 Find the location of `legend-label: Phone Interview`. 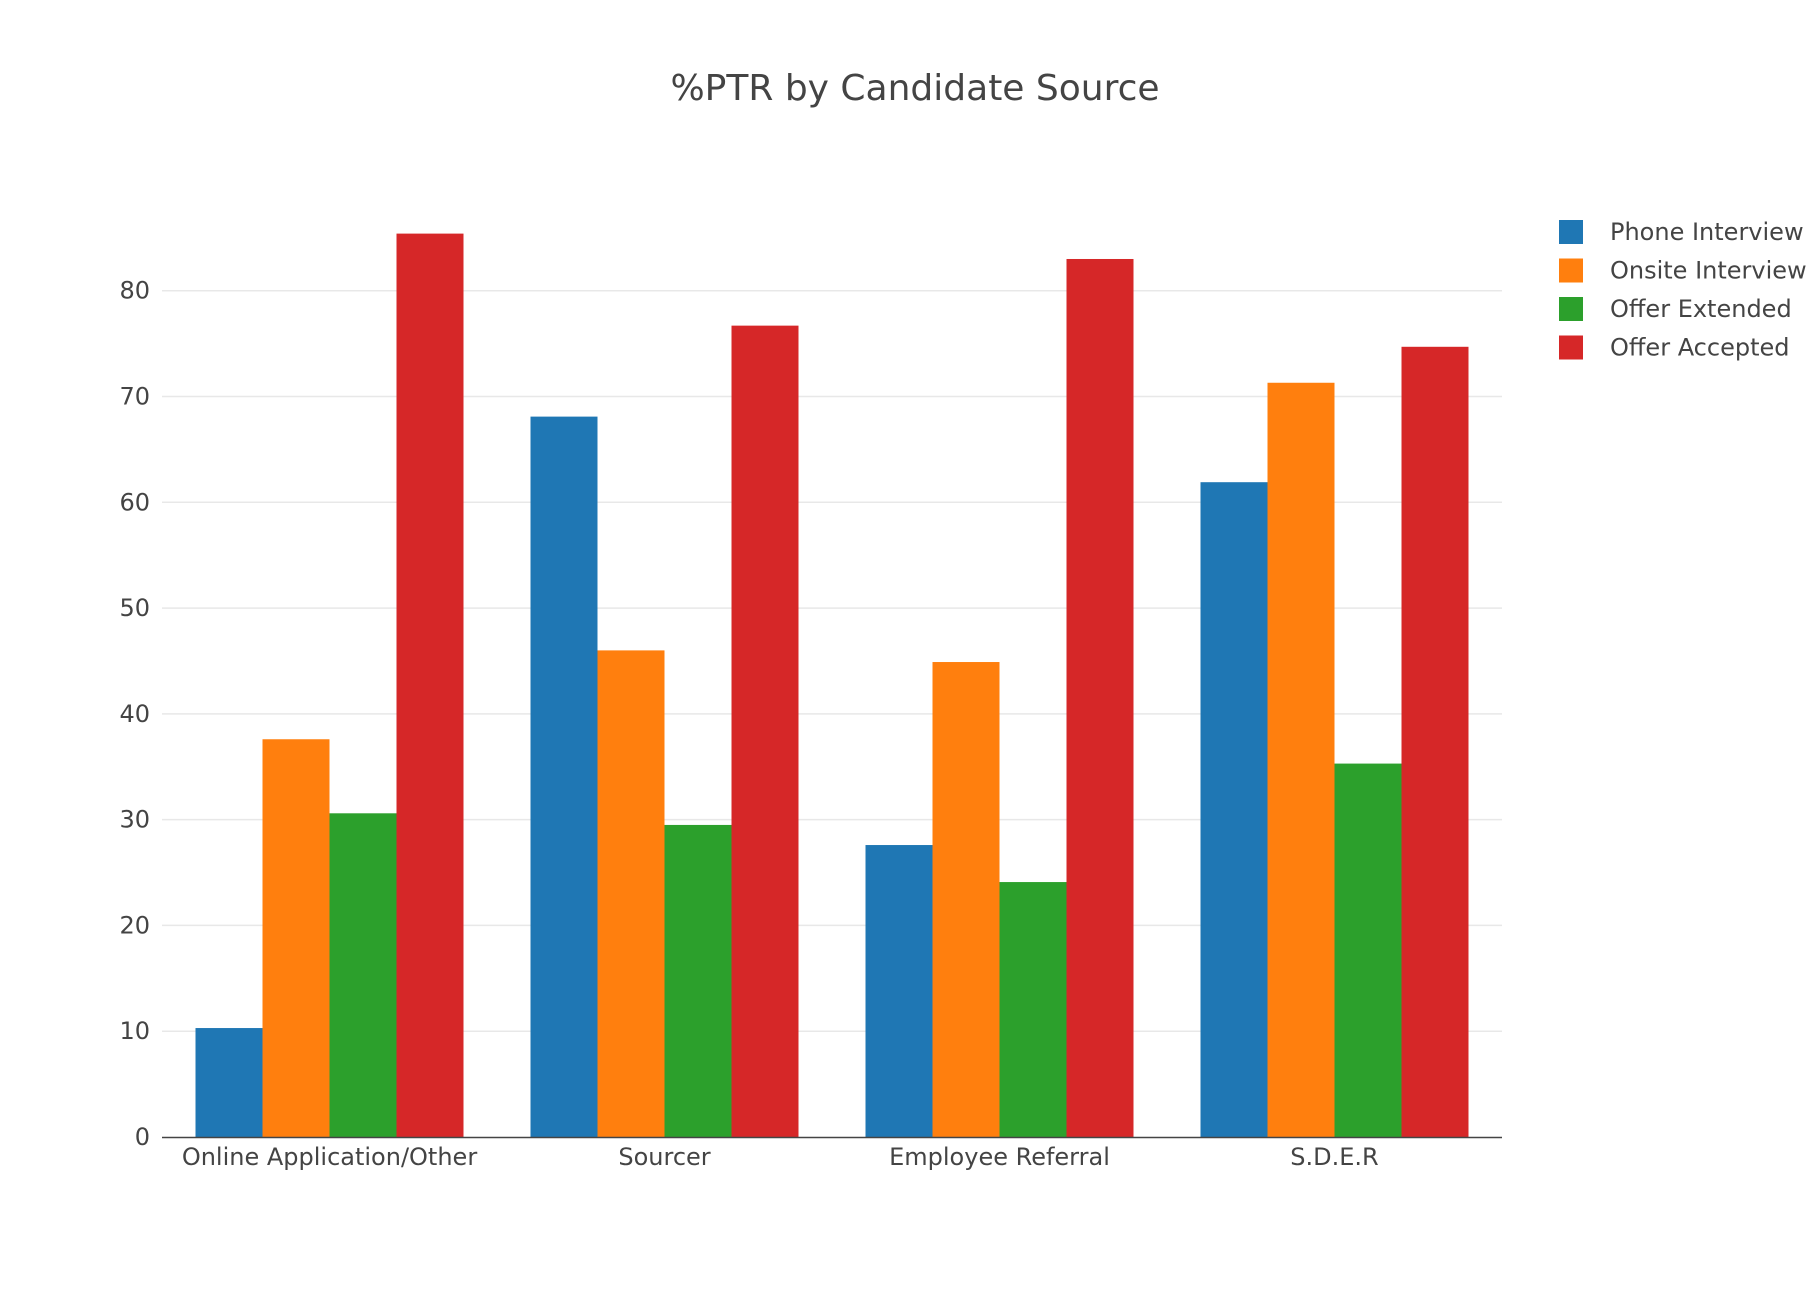

legend-label: Phone Interview is located at coordinates (1707, 232).